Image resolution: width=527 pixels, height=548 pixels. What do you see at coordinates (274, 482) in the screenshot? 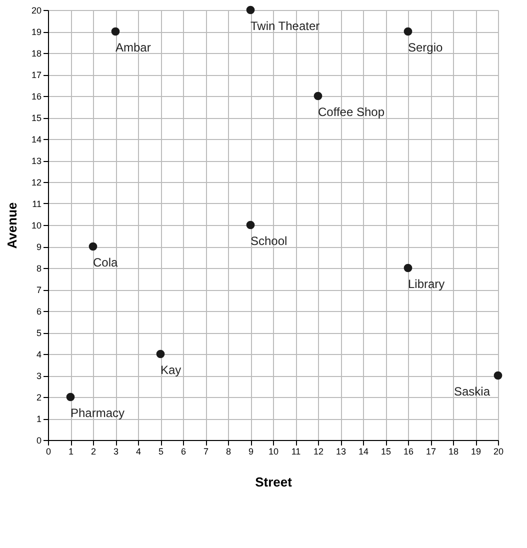
I see `x-axis-title: Street` at bounding box center [274, 482].